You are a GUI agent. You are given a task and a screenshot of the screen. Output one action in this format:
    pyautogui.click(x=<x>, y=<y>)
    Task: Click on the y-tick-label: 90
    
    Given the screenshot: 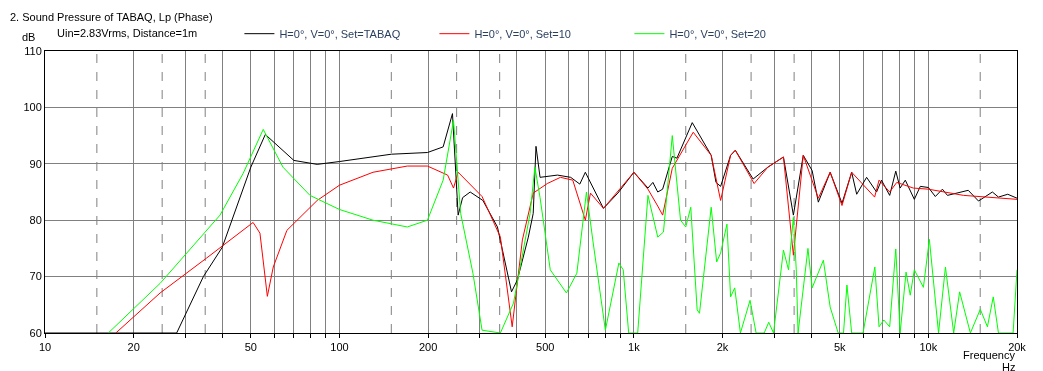 What is the action you would take?
    pyautogui.click(x=35, y=163)
    